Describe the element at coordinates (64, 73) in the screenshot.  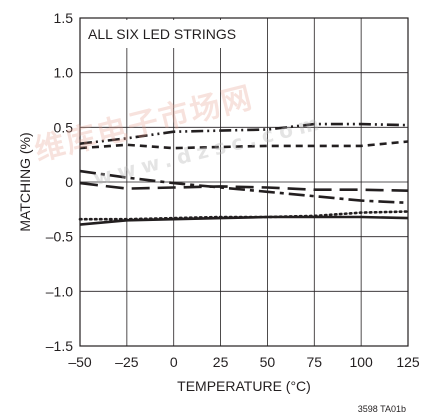
I see `y-tick-label: 1.0` at that location.